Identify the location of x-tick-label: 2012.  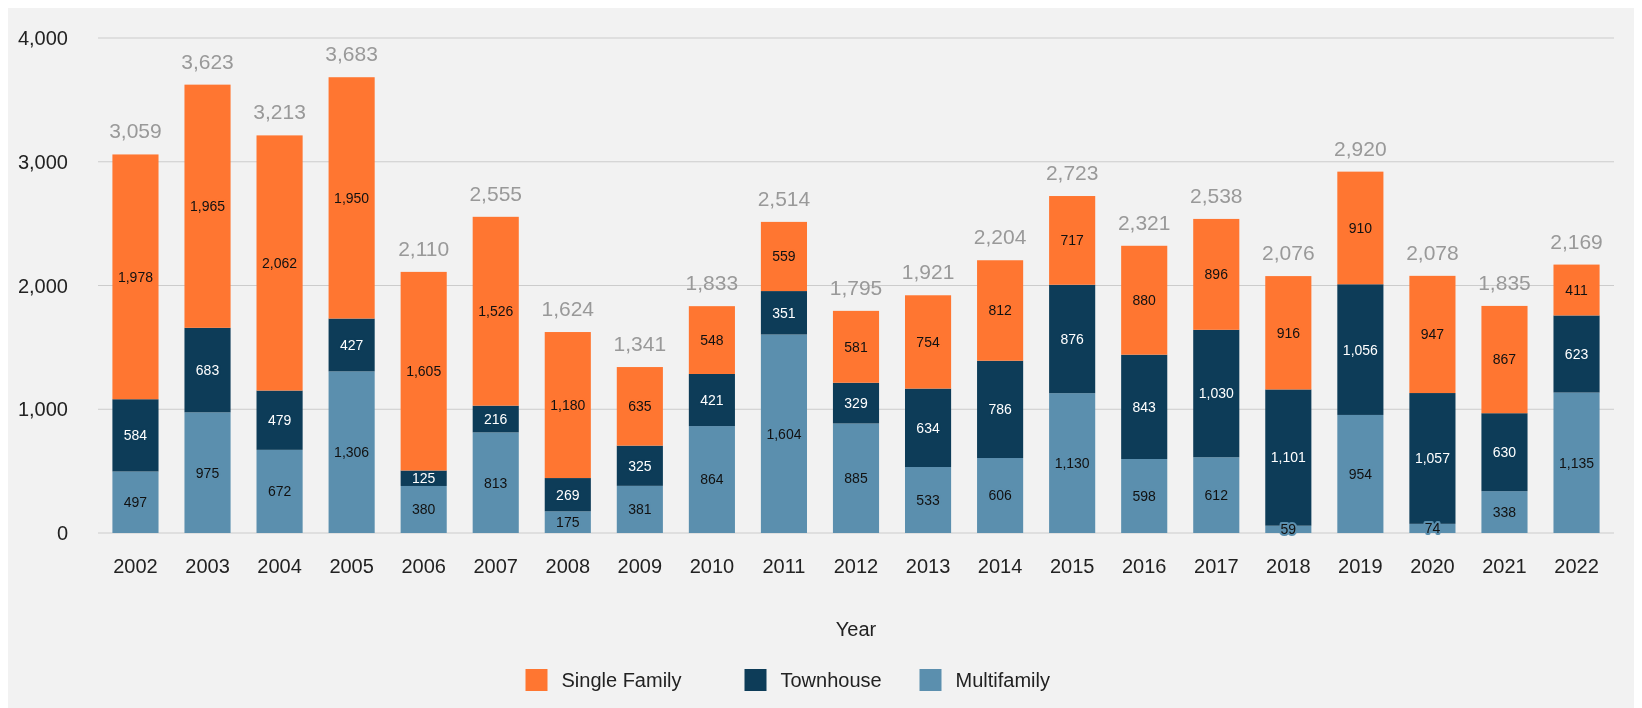
(856, 566).